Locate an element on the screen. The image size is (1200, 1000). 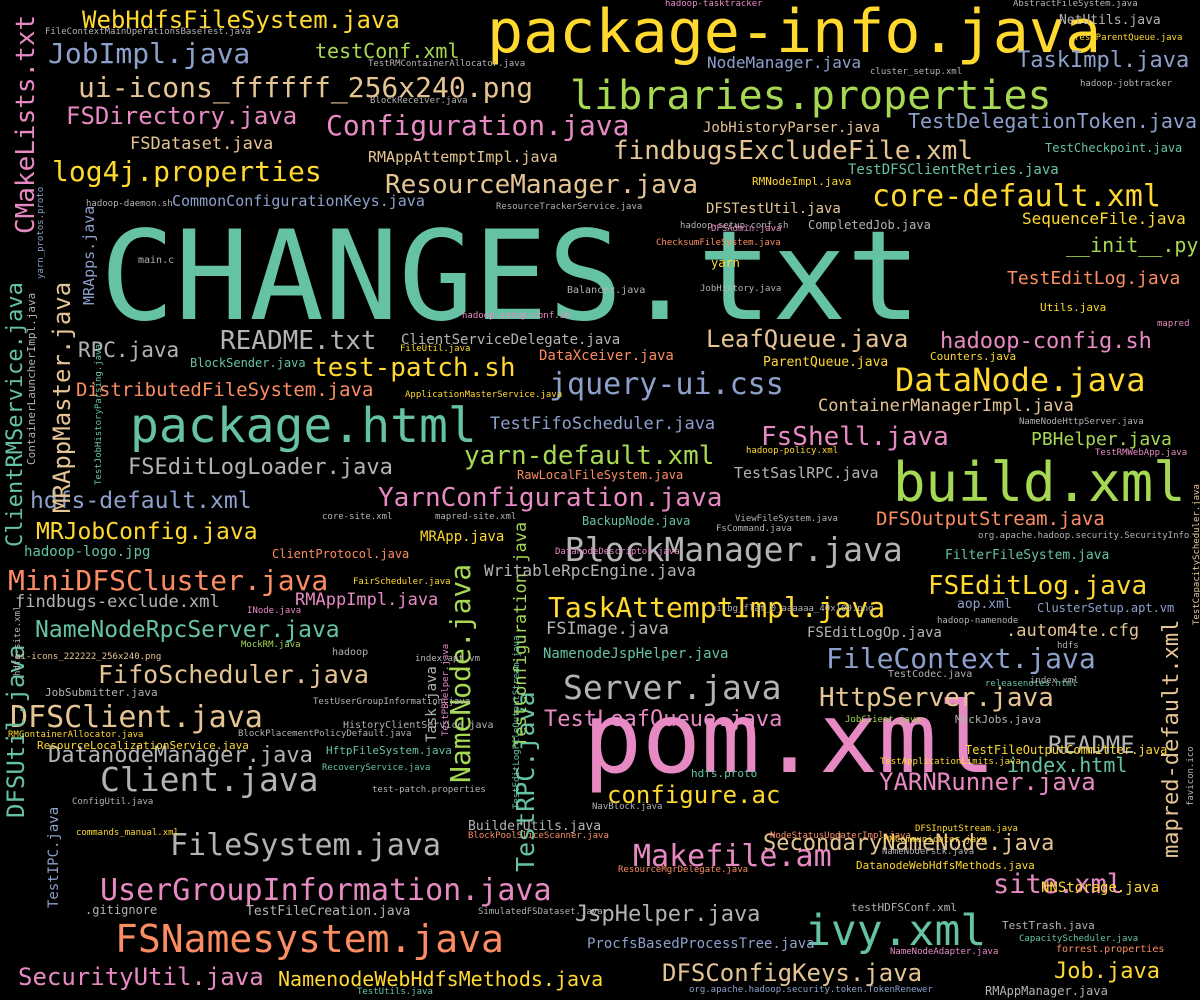
word-cloud-term: TestEditLogFileOutputStream.java is located at coordinates (517, 722).